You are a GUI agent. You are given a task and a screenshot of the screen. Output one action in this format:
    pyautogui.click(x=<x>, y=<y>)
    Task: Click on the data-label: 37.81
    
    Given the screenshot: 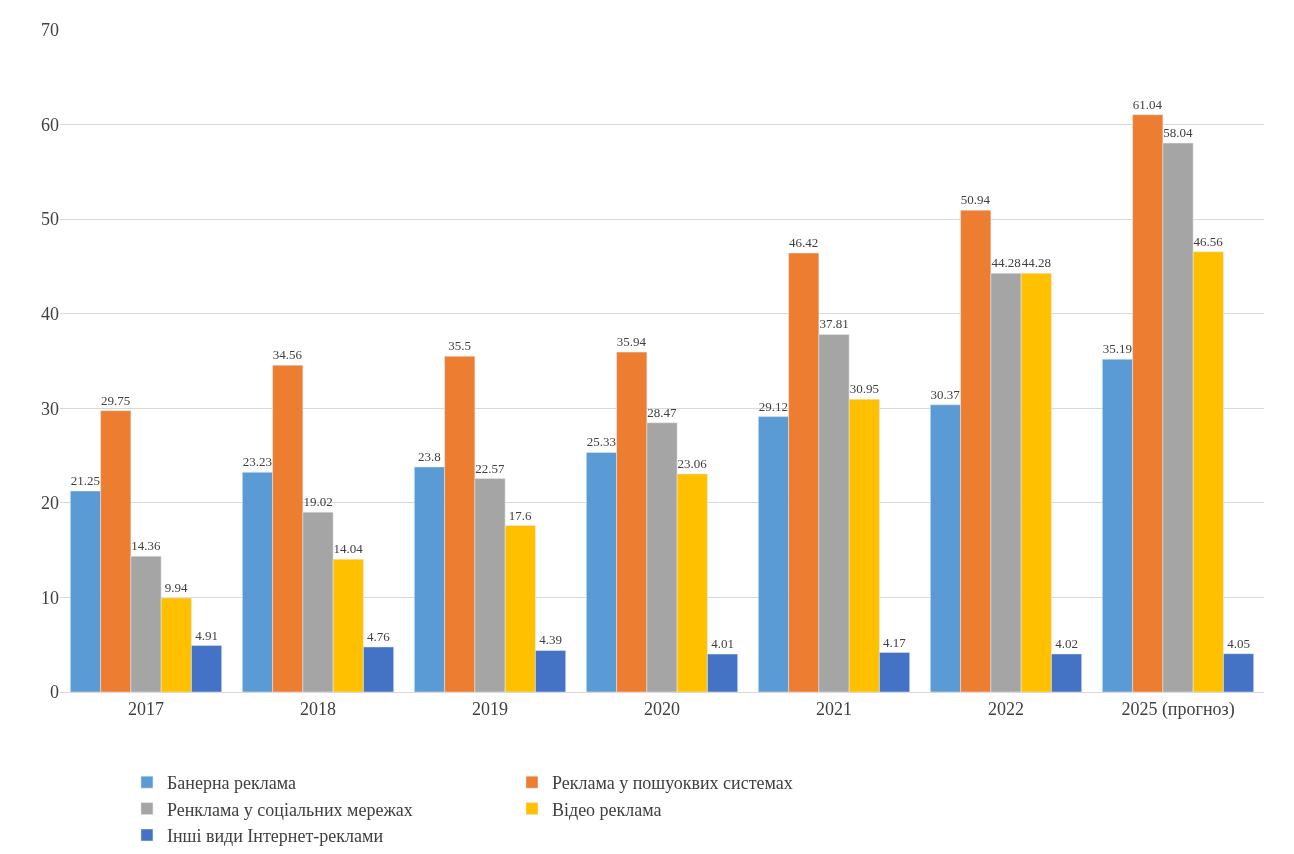 What is the action you would take?
    pyautogui.click(x=834, y=324)
    